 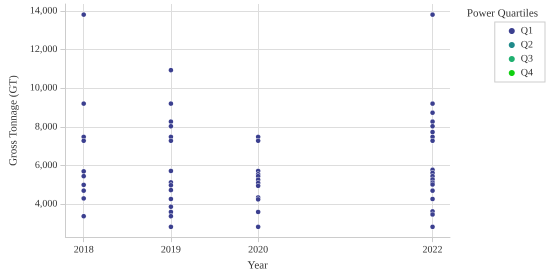 I want to click on x-tick-label: 2020, so click(x=258, y=250).